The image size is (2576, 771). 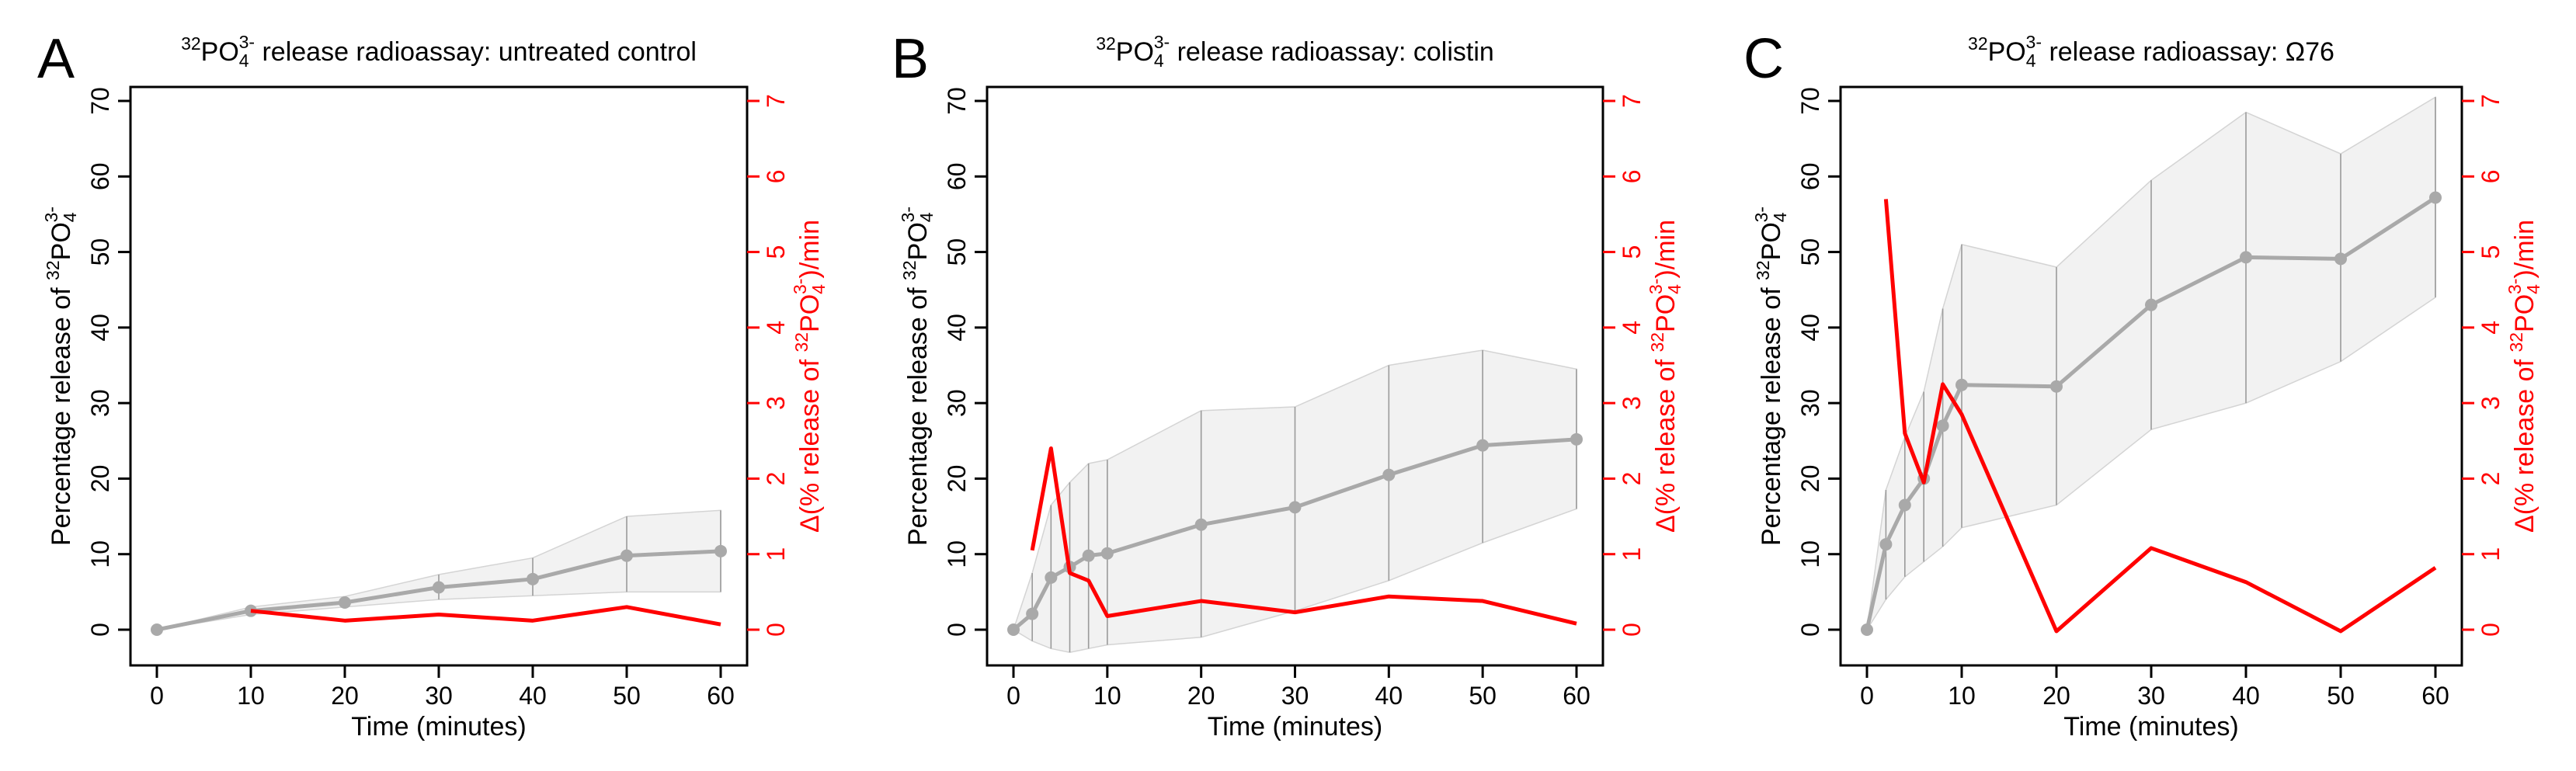 What do you see at coordinates (100, 252) in the screenshot?
I see `y-tick-label: 50` at bounding box center [100, 252].